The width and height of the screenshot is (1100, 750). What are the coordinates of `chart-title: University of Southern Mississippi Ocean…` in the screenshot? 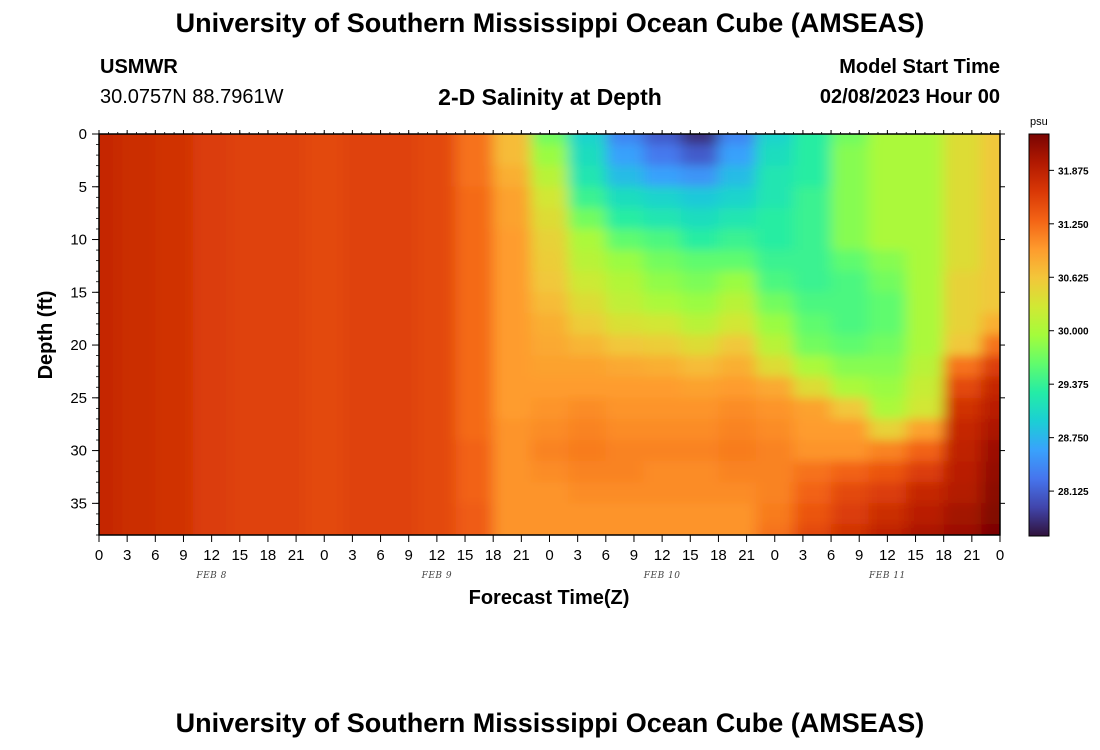 It's located at (550, 23).